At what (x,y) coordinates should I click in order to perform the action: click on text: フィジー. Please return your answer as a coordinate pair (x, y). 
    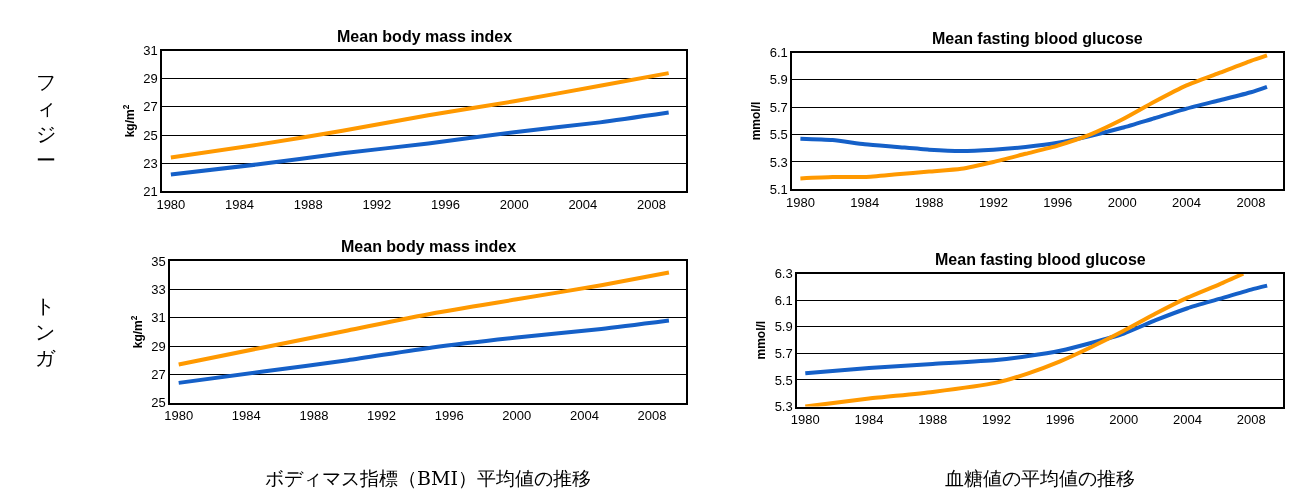
    Looking at the image, I should click on (46, 121).